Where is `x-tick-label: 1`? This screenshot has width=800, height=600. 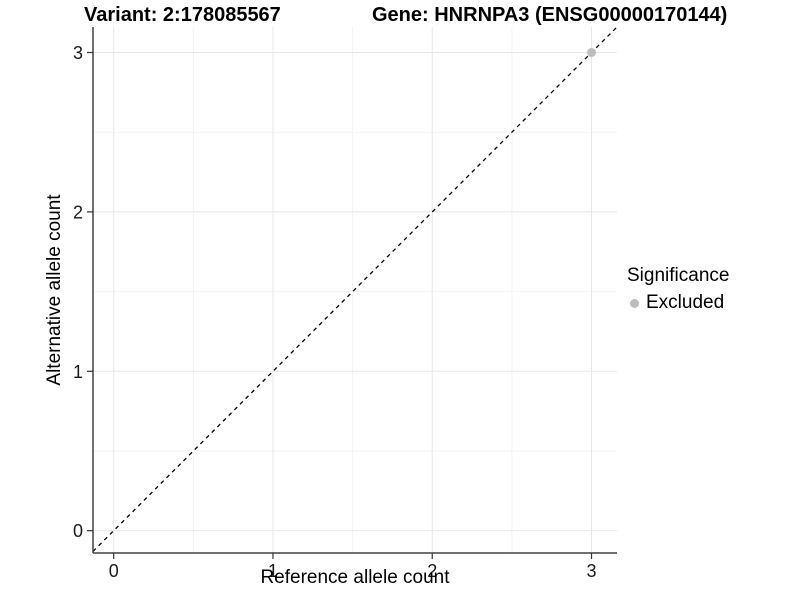 x-tick-label: 1 is located at coordinates (273, 571).